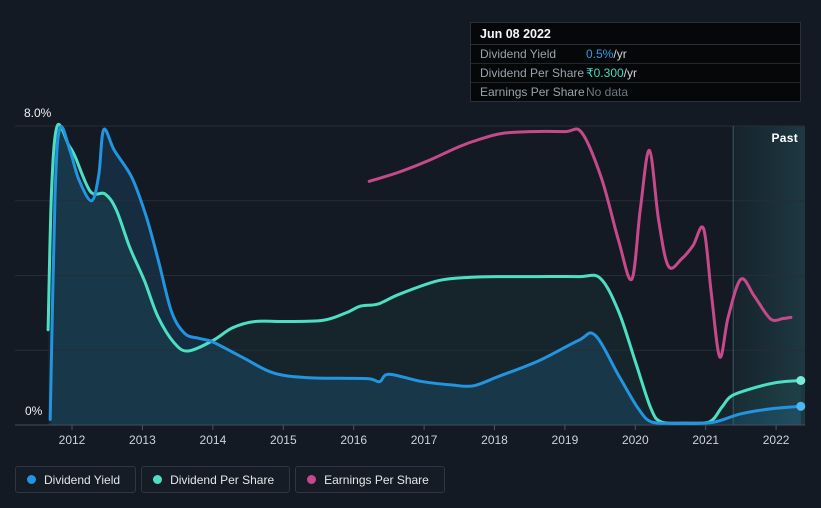 The height and width of the screenshot is (508, 821). I want to click on svg-text: 2018, so click(494, 440).